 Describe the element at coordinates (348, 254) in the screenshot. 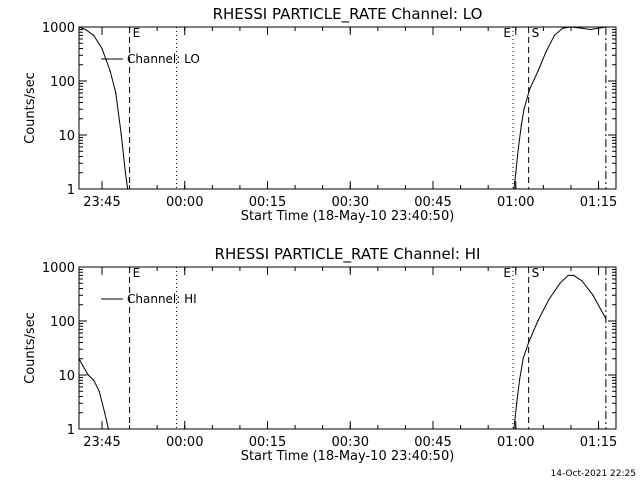

I see `chart-title: RHESSI PARTICLE_RATE Channel: HI` at that location.